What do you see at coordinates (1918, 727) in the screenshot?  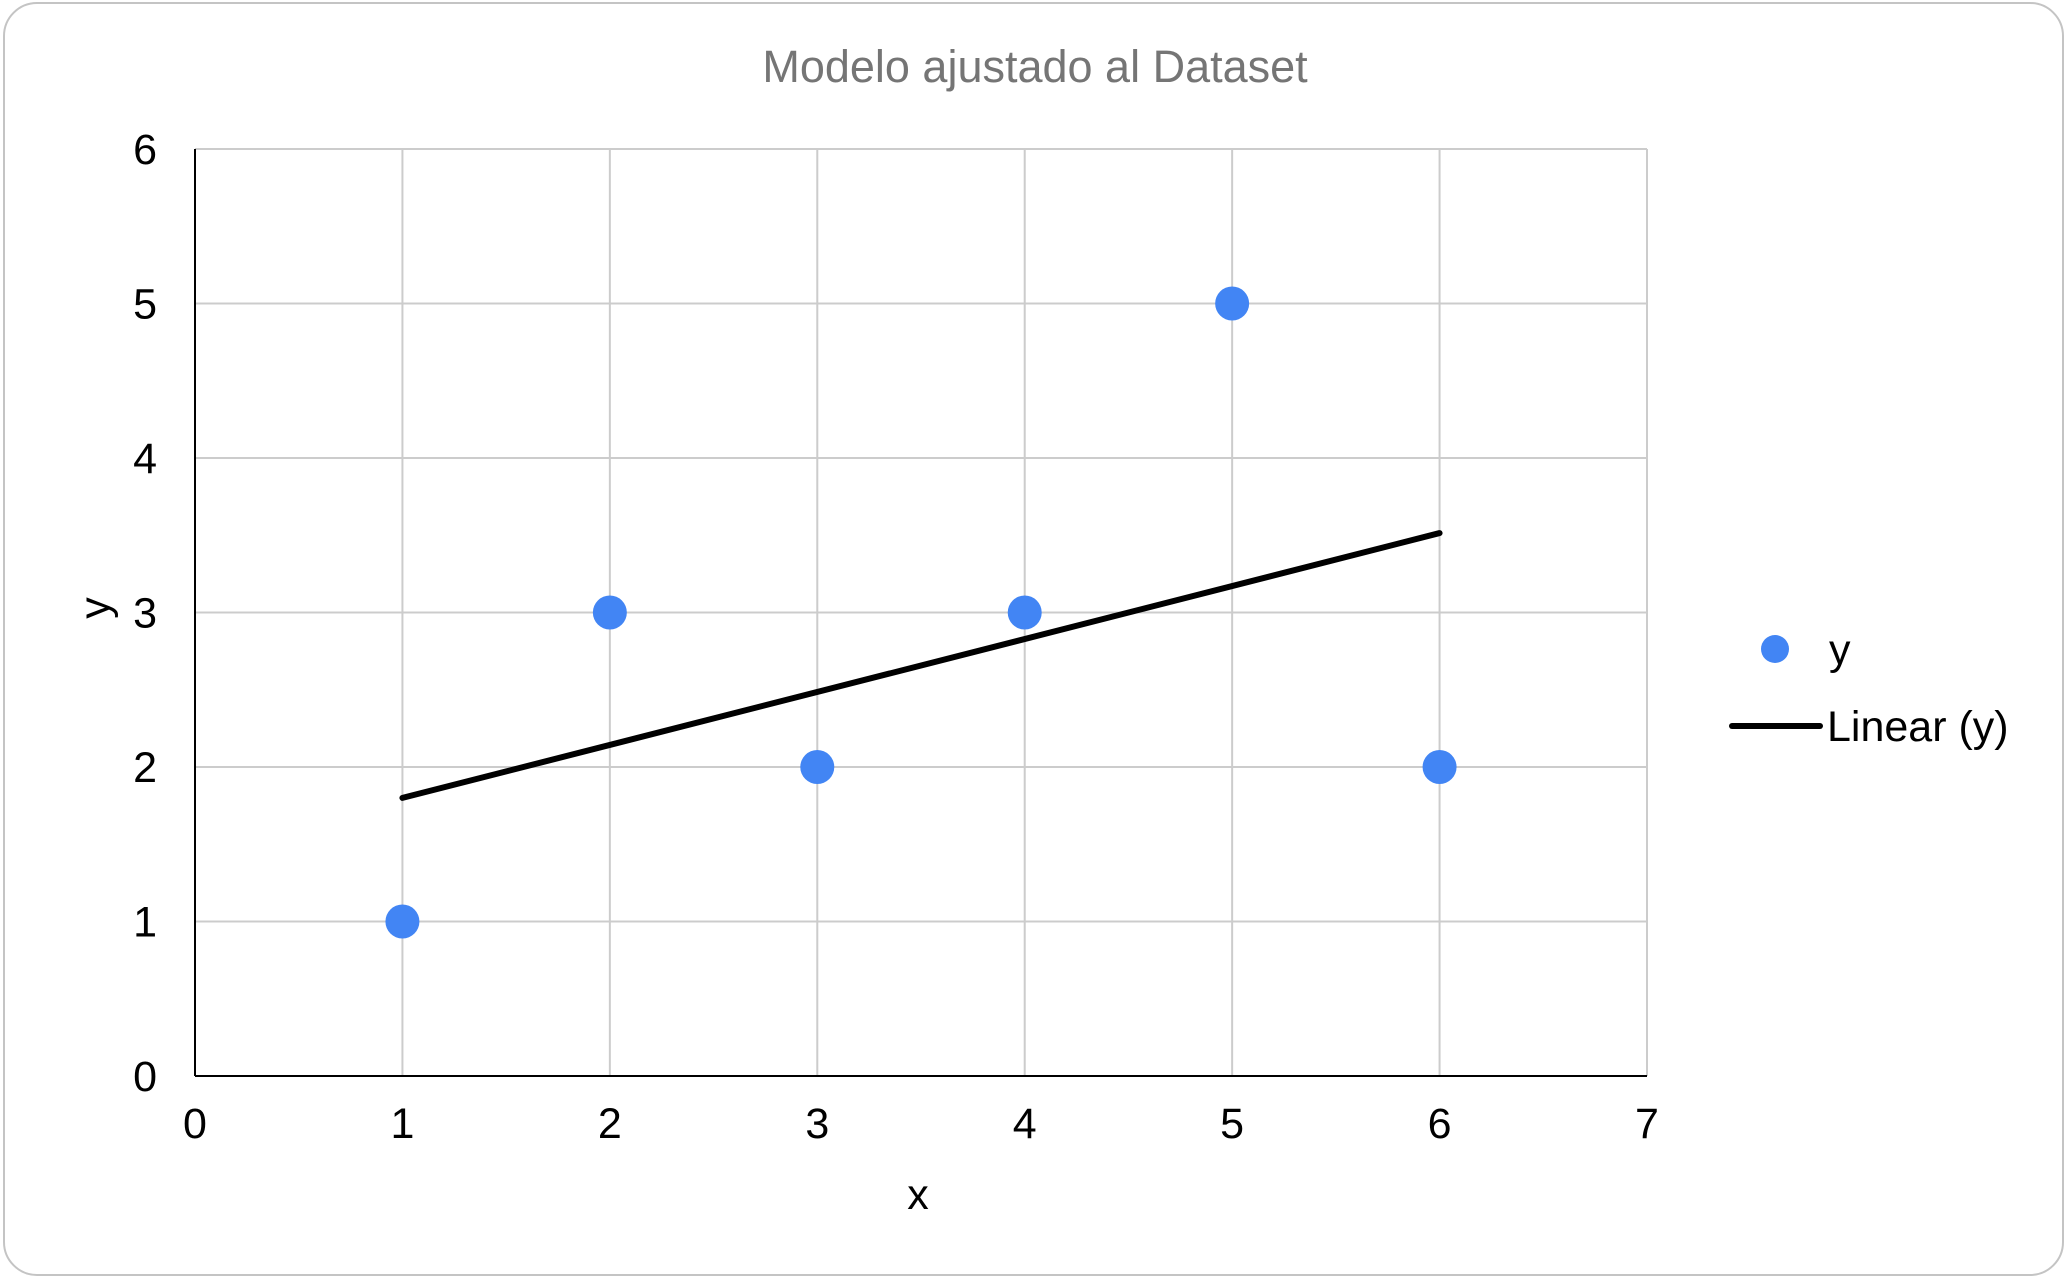 I see `legend-label: Linear (y)` at bounding box center [1918, 727].